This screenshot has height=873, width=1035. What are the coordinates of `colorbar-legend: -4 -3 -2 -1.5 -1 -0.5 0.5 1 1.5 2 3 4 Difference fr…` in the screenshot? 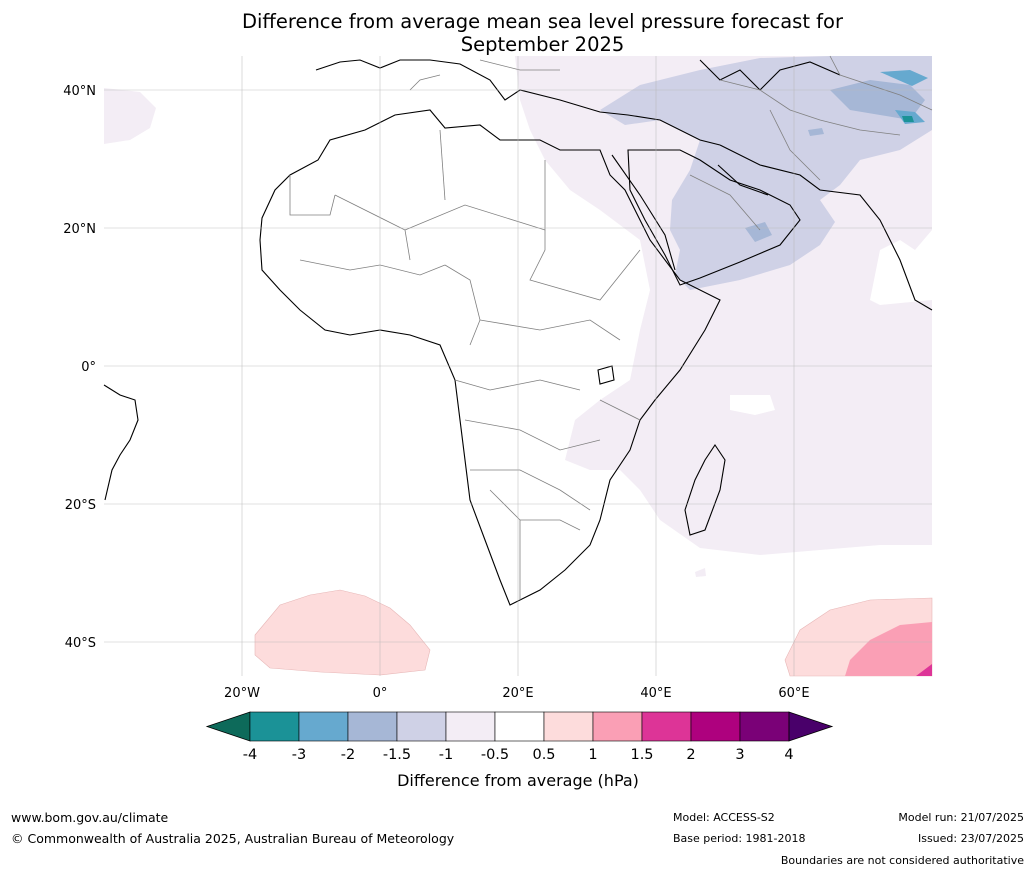 It's located at (519, 750).